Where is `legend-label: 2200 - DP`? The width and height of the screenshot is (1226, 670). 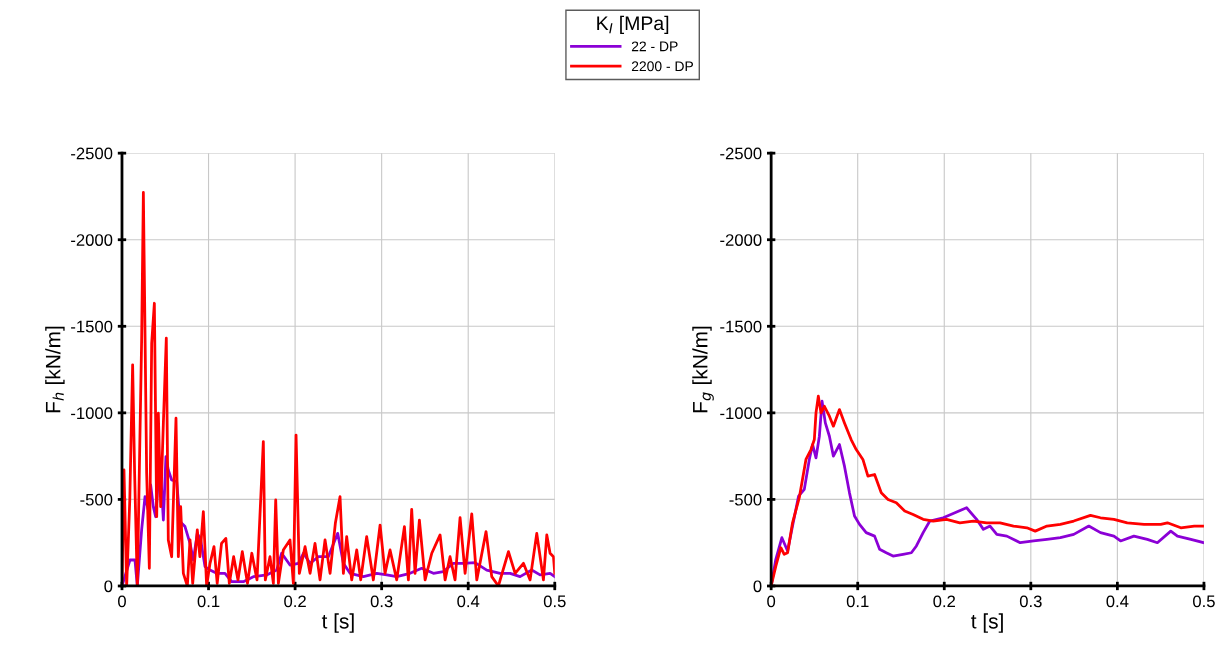 legend-label: 2200 - DP is located at coordinates (662, 66).